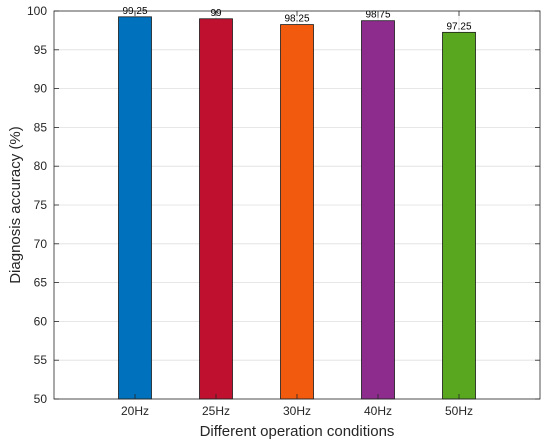  What do you see at coordinates (41, 244) in the screenshot?
I see `y-tick-label: 70` at bounding box center [41, 244].